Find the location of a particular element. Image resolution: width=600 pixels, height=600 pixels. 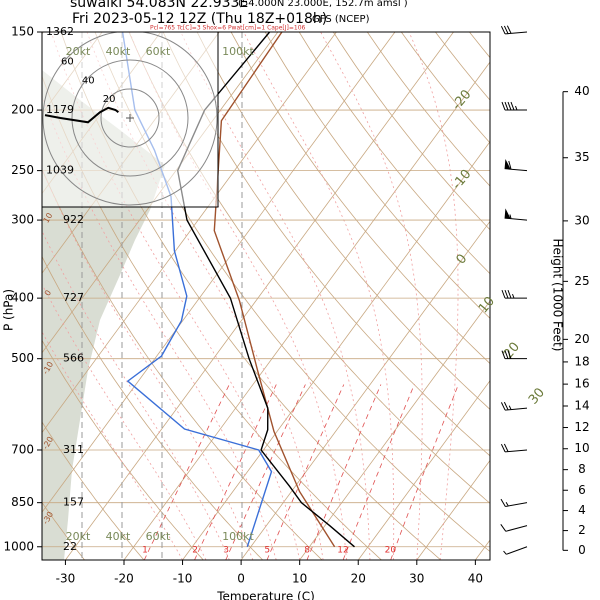

y-tick-label: 1000 is located at coordinates (18, 546).